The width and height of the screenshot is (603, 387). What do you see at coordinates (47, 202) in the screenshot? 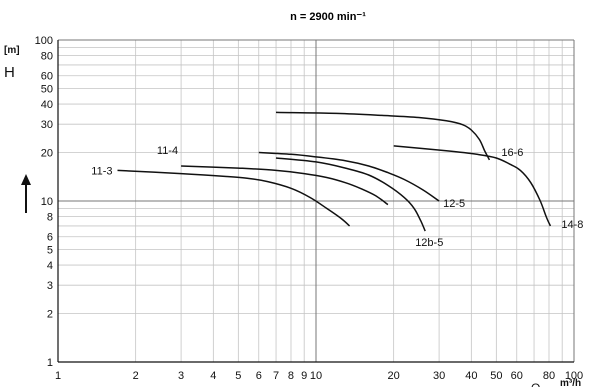
I see `y-tick-label: 10` at bounding box center [47, 202].